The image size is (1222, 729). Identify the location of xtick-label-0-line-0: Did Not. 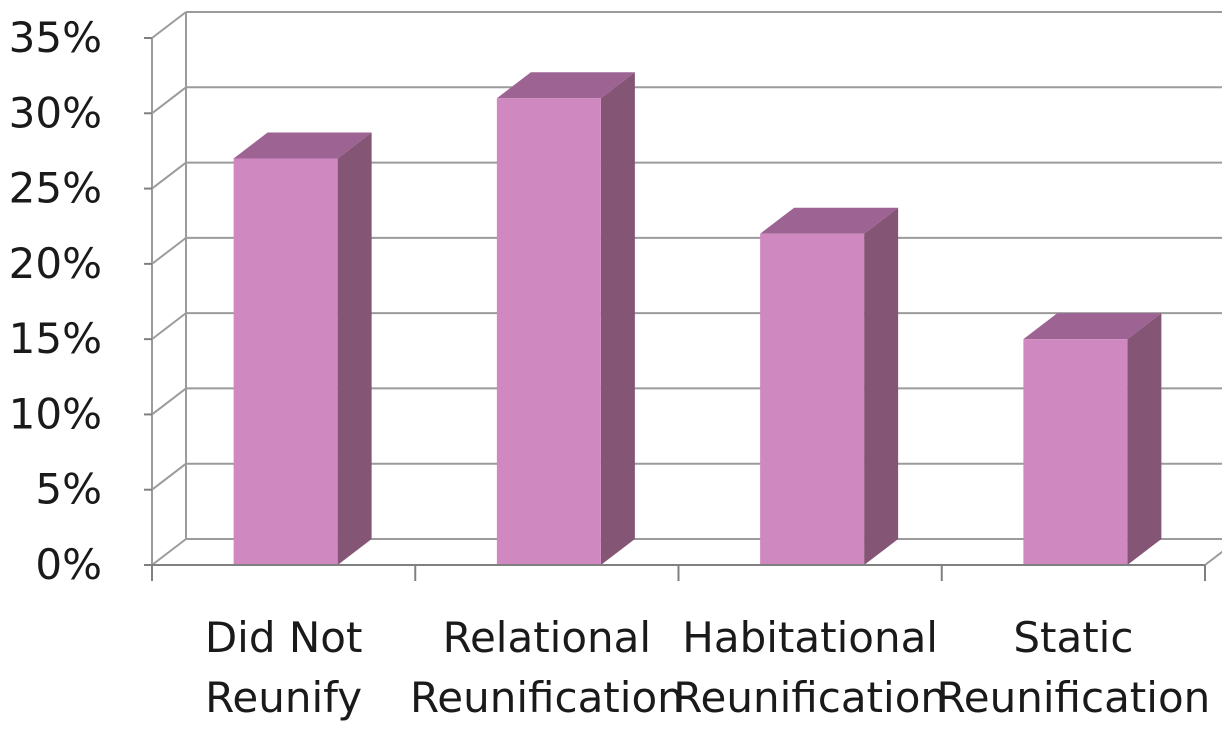
(284, 637).